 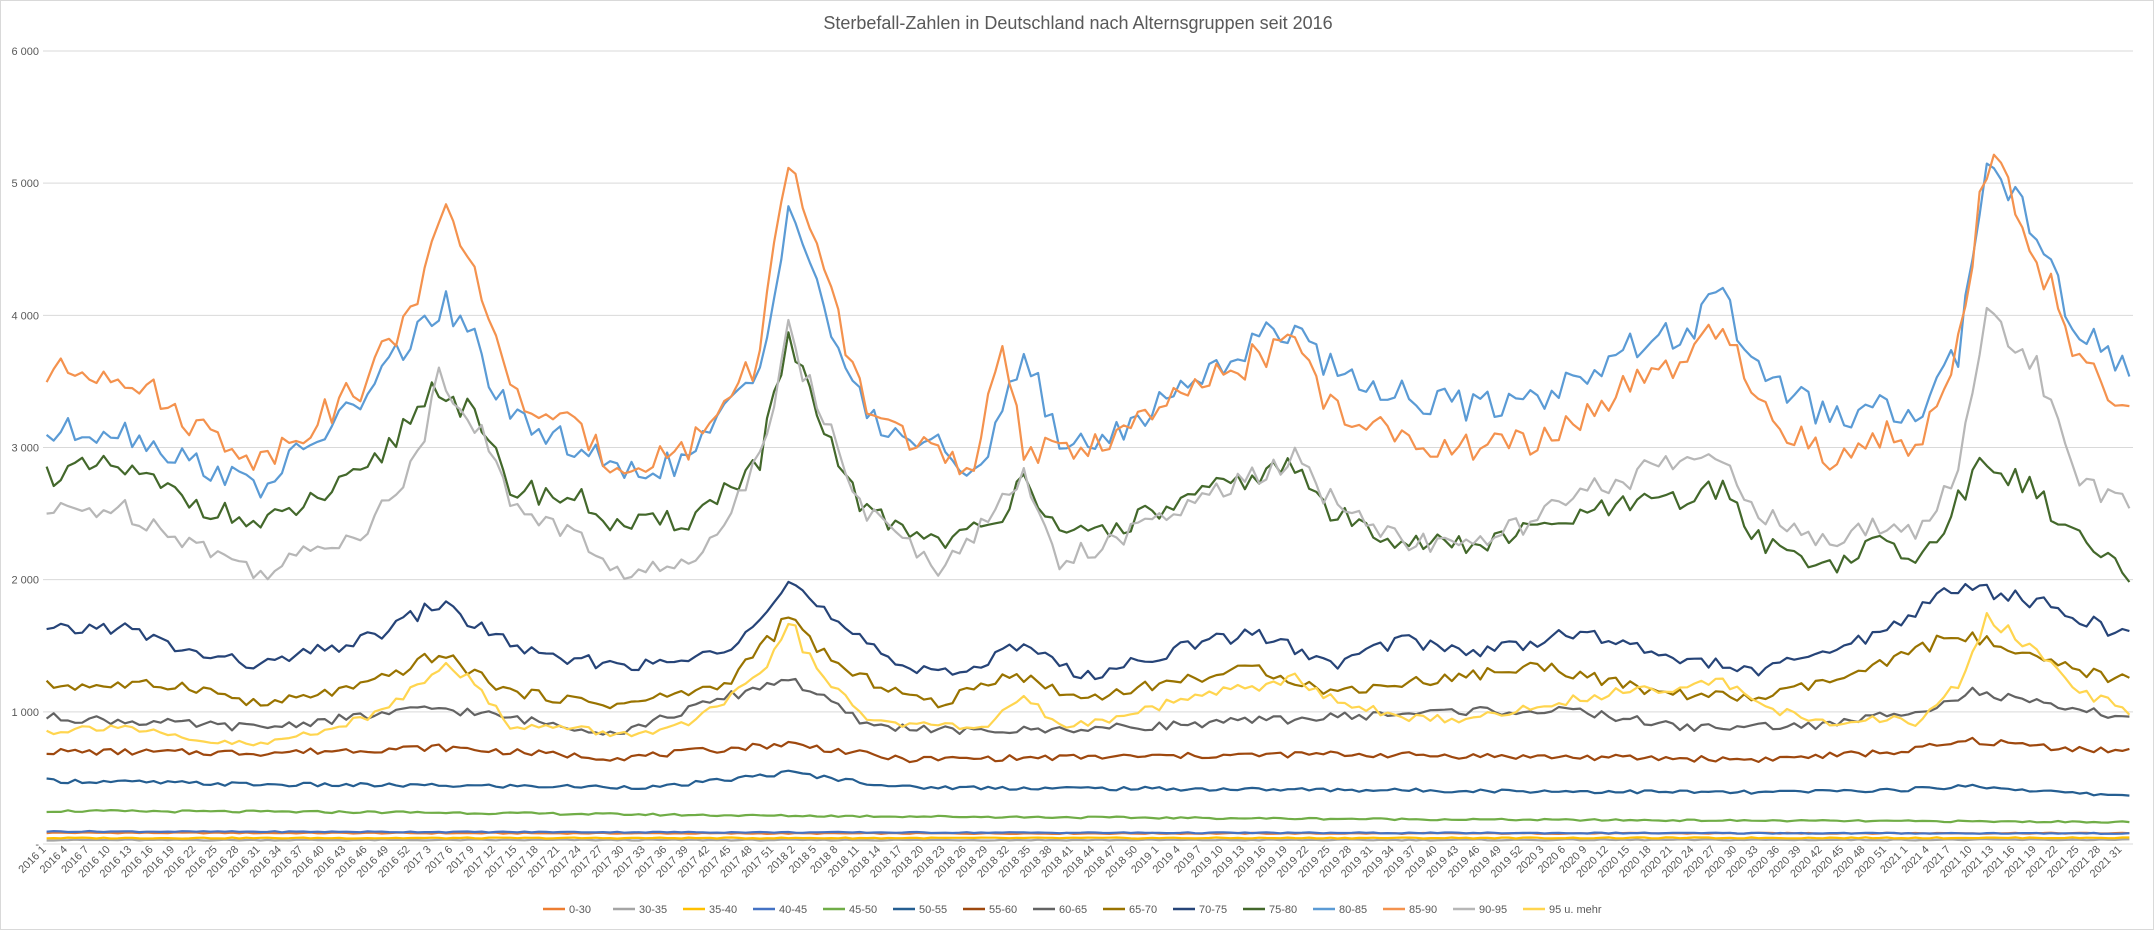 I want to click on legend-item: 75-80, so click(x=1270, y=910).